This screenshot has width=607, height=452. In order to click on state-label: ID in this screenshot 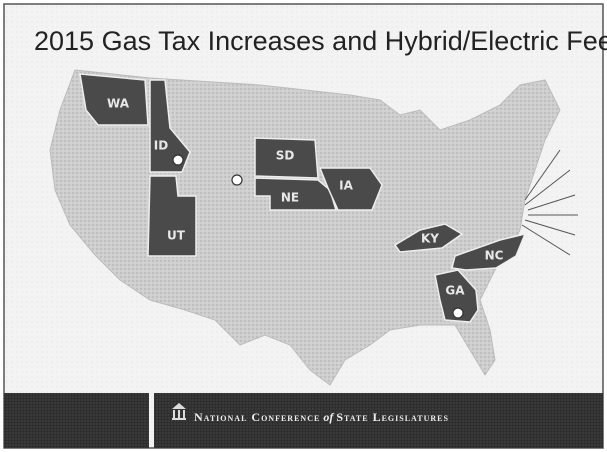, I will do `click(161, 146)`.